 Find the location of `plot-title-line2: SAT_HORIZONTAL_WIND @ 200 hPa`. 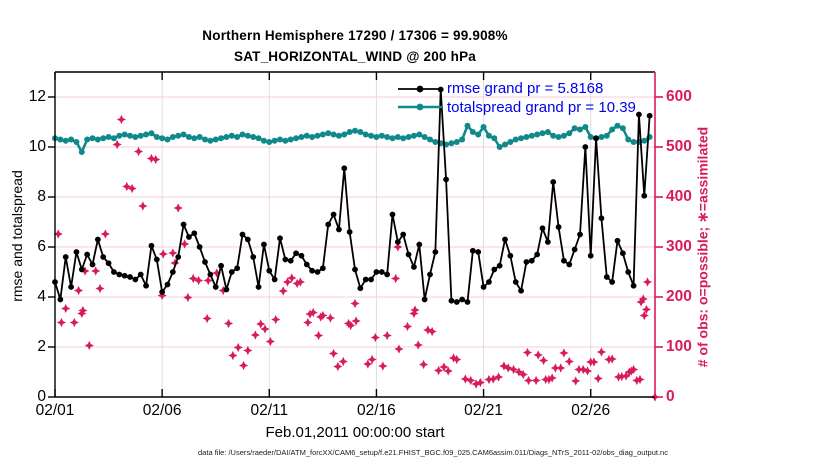

plot-title-line2: SAT_HORIZONTAL_WIND @ 200 hPa is located at coordinates (355, 56).